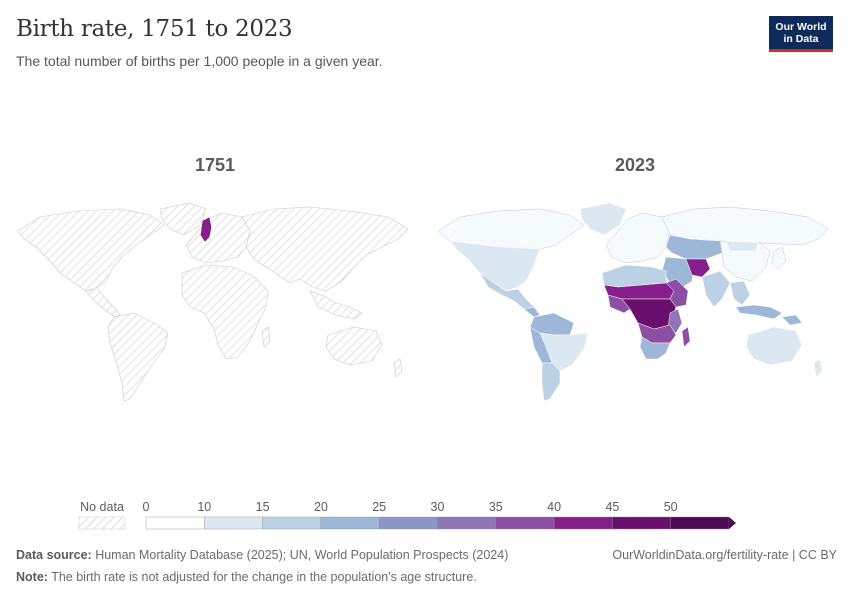  Describe the element at coordinates (496, 507) in the screenshot. I see `legend-tick-label: 35` at that location.